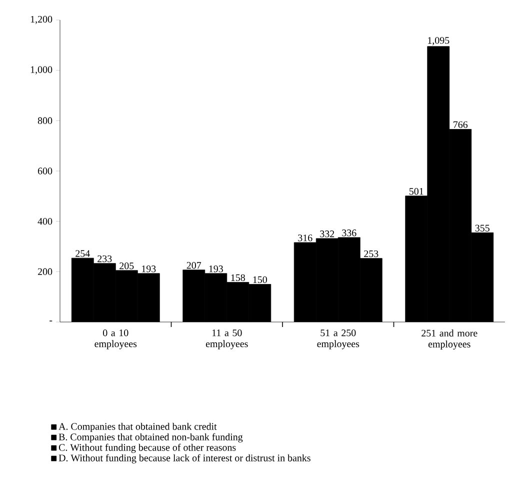 This screenshot has height=498, width=520. I want to click on legend-label: B. Companies that obtained non-bank funding, so click(150, 437).